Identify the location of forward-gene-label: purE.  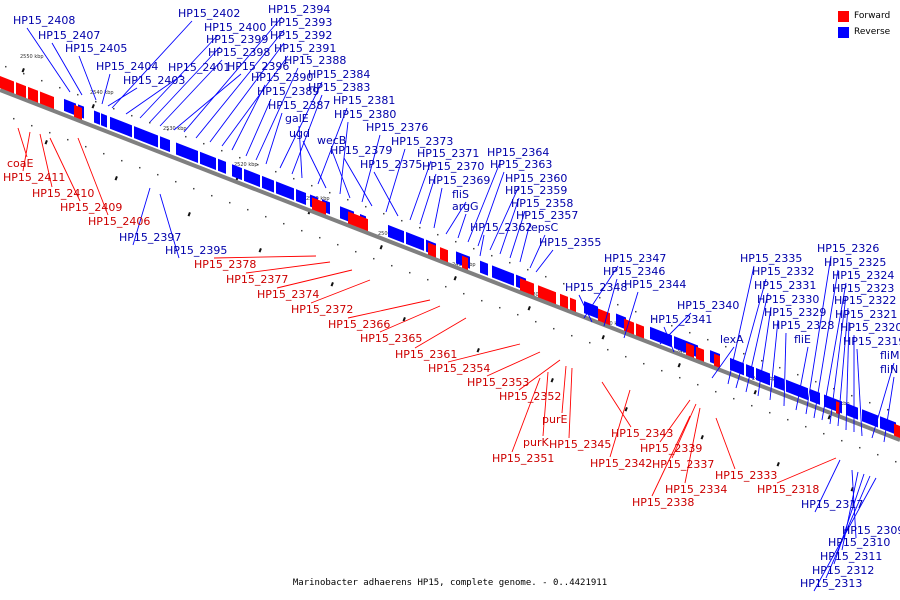
(554, 419).